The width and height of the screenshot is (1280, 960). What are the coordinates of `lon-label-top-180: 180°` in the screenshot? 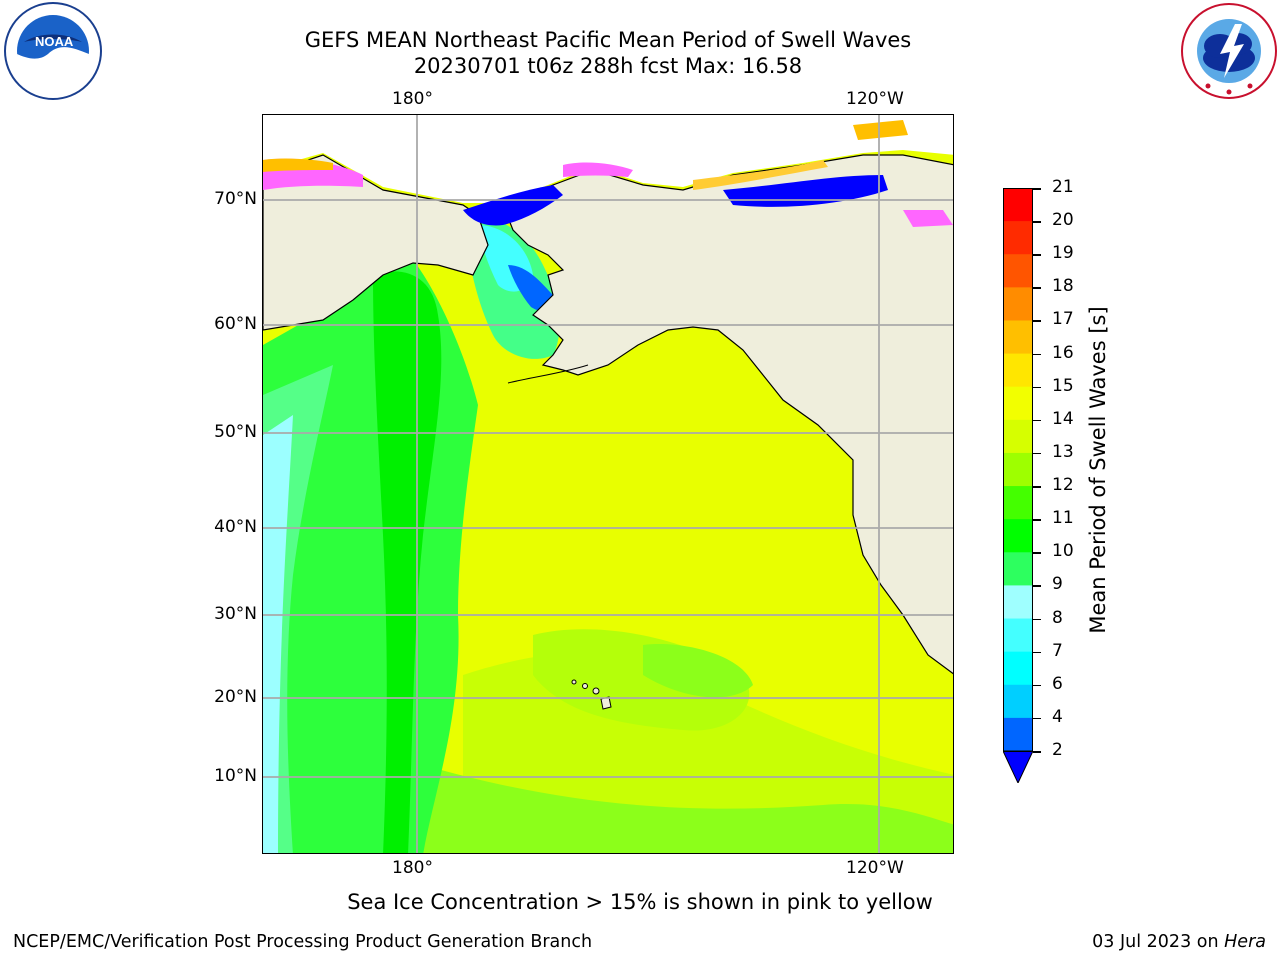 It's located at (412, 99).